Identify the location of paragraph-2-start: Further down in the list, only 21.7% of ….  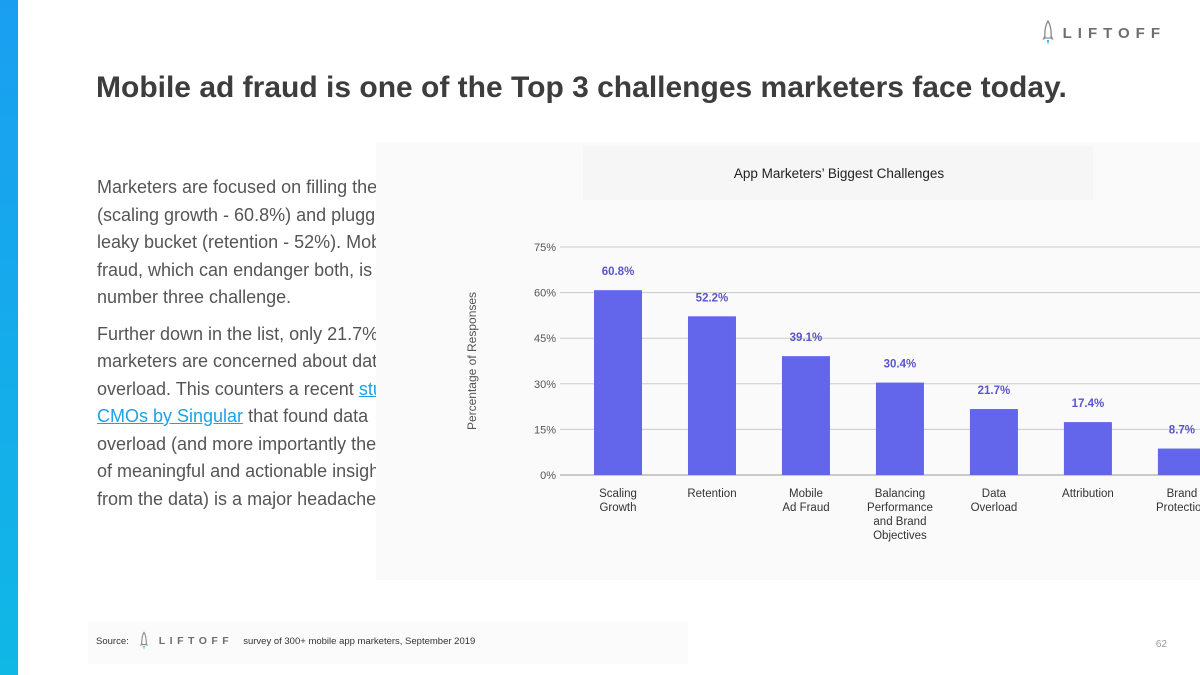
(248, 361).